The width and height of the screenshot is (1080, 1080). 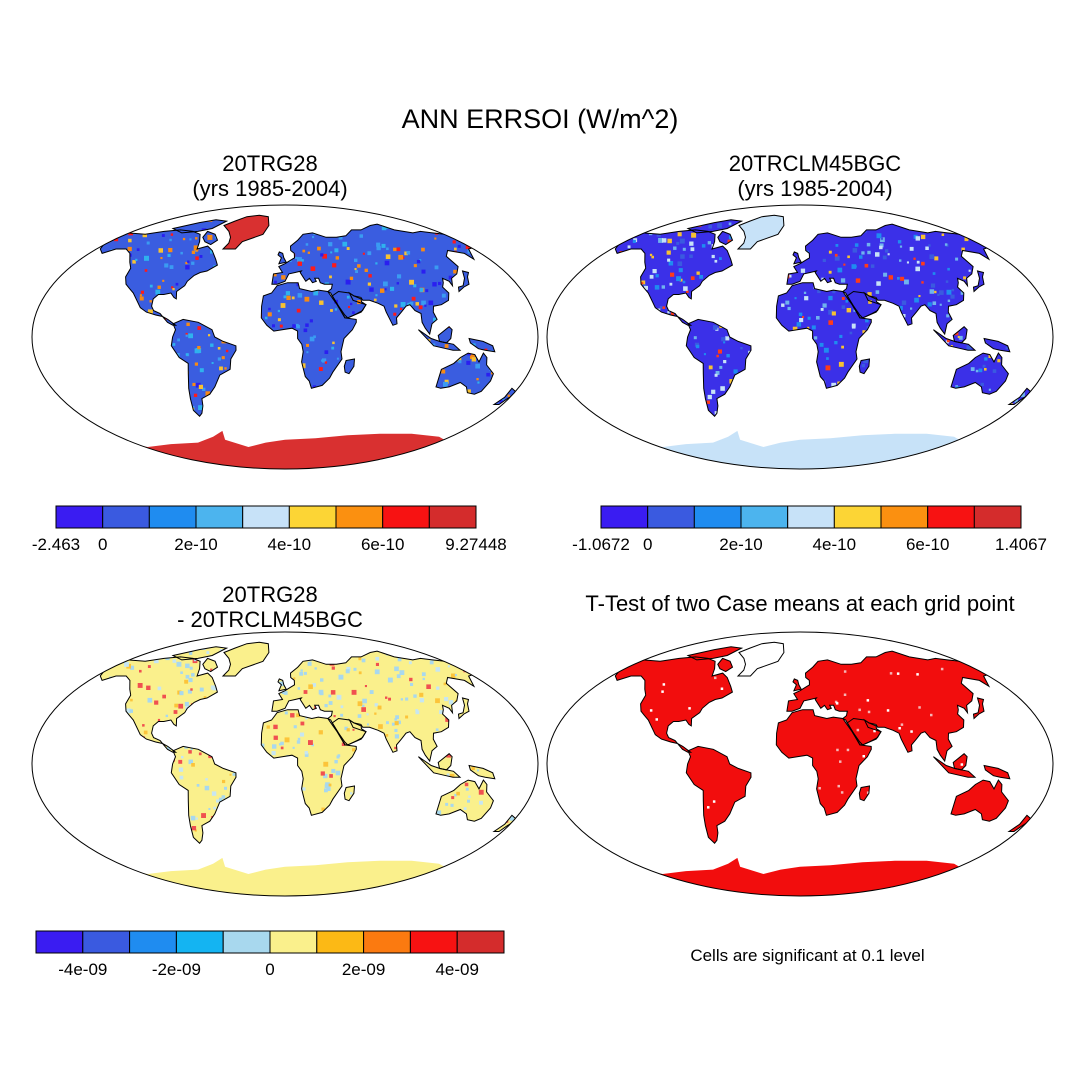 What do you see at coordinates (718, 795) in the screenshot?
I see `south-america-landmass` at bounding box center [718, 795].